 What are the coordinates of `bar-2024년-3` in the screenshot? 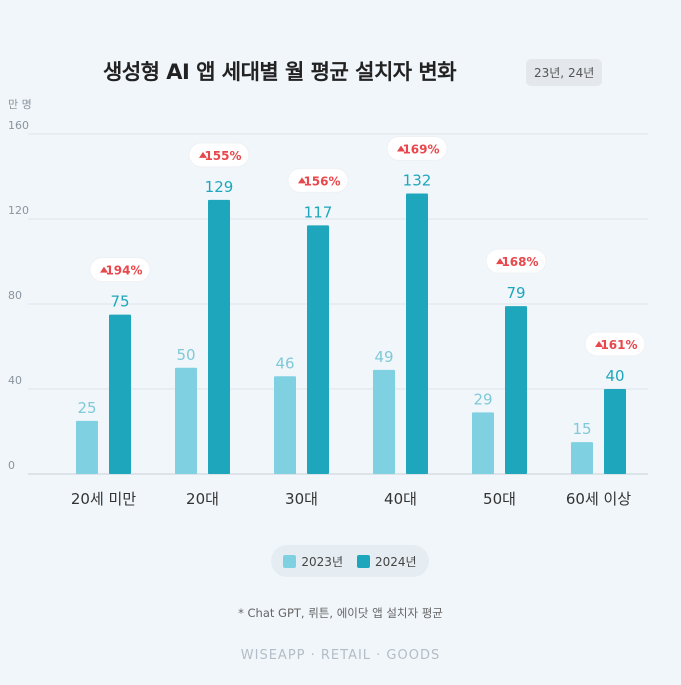 It's located at (417, 333).